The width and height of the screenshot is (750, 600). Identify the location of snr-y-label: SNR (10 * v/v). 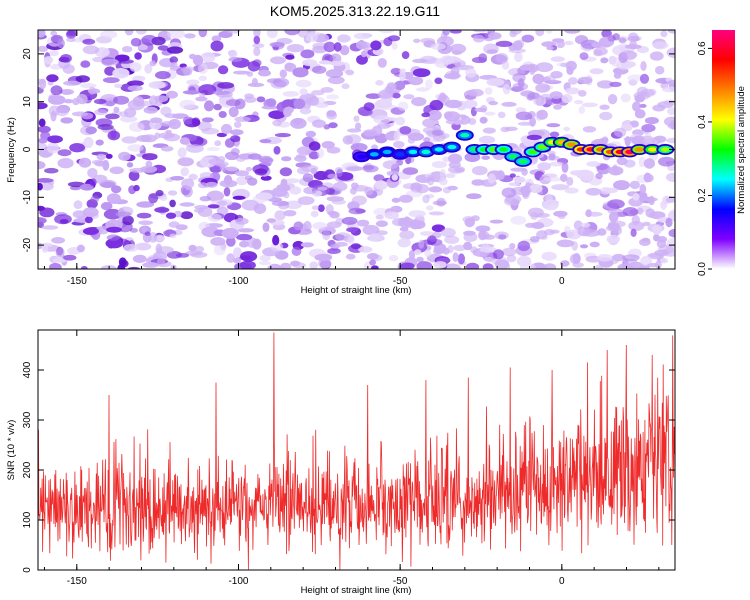
(11, 450).